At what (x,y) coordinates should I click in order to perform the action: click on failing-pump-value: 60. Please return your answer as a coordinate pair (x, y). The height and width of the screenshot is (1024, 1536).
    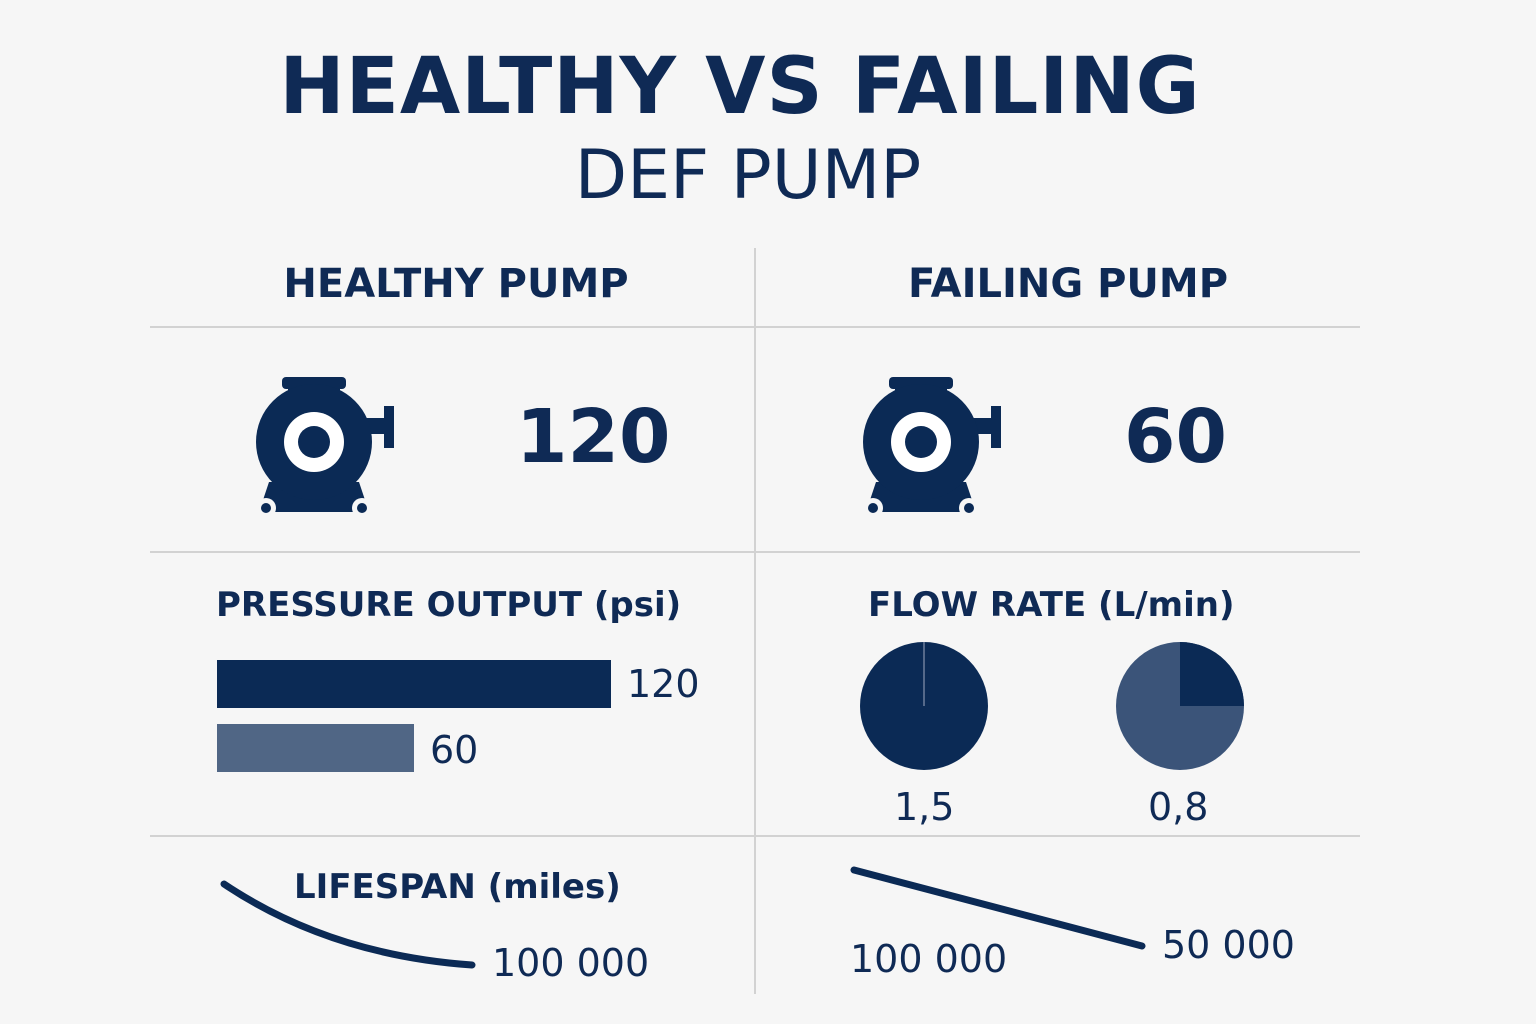
    Looking at the image, I should click on (1175, 437).